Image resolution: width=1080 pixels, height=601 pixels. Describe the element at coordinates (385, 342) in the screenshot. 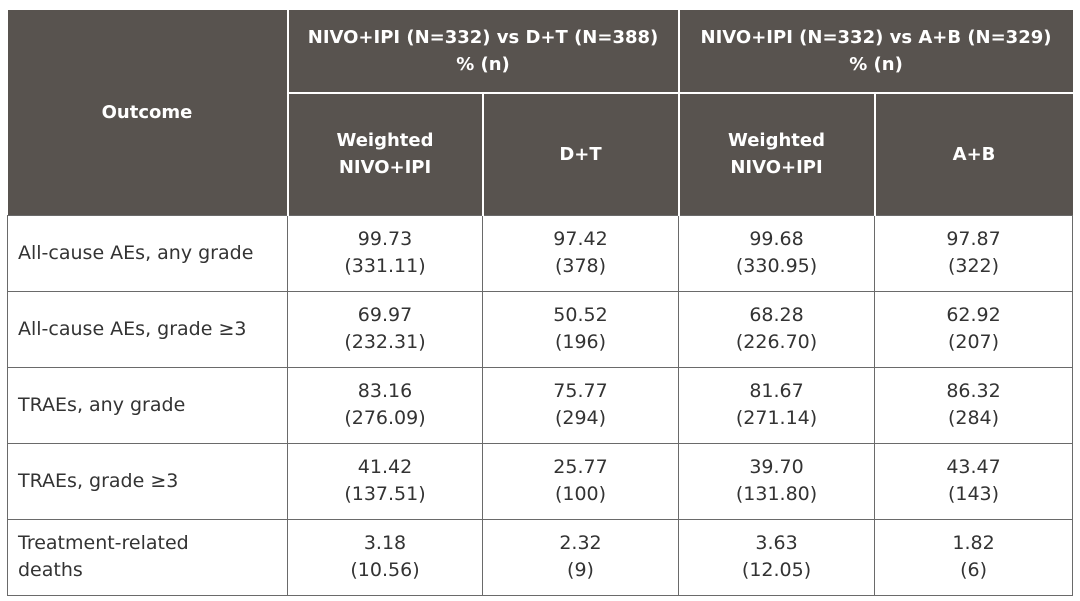

I see `cell-text: (232.31)` at that location.